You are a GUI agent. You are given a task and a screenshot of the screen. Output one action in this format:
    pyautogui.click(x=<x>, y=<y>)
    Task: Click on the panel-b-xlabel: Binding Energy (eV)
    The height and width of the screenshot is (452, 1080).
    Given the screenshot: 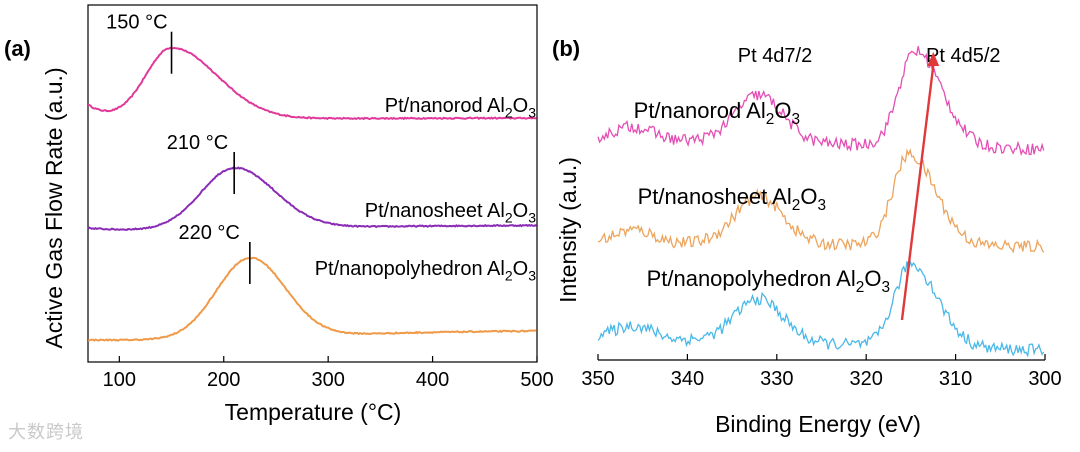 What is the action you would take?
    pyautogui.click(x=818, y=424)
    